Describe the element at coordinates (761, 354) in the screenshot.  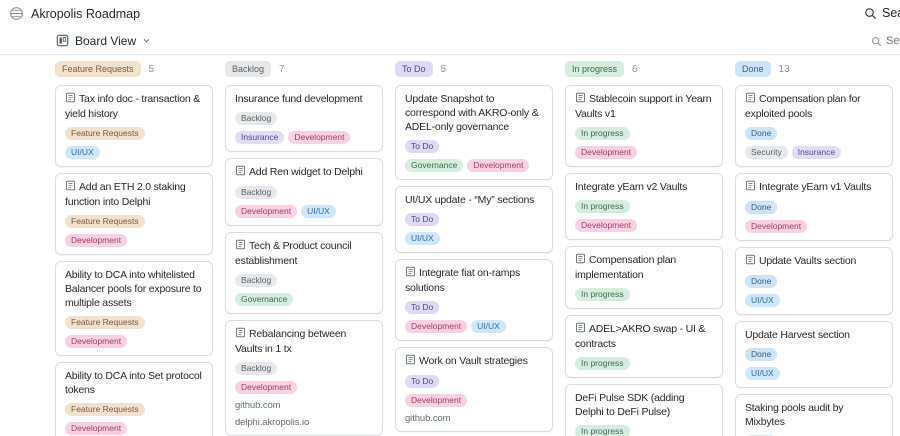
I see `tag: Done` at that location.